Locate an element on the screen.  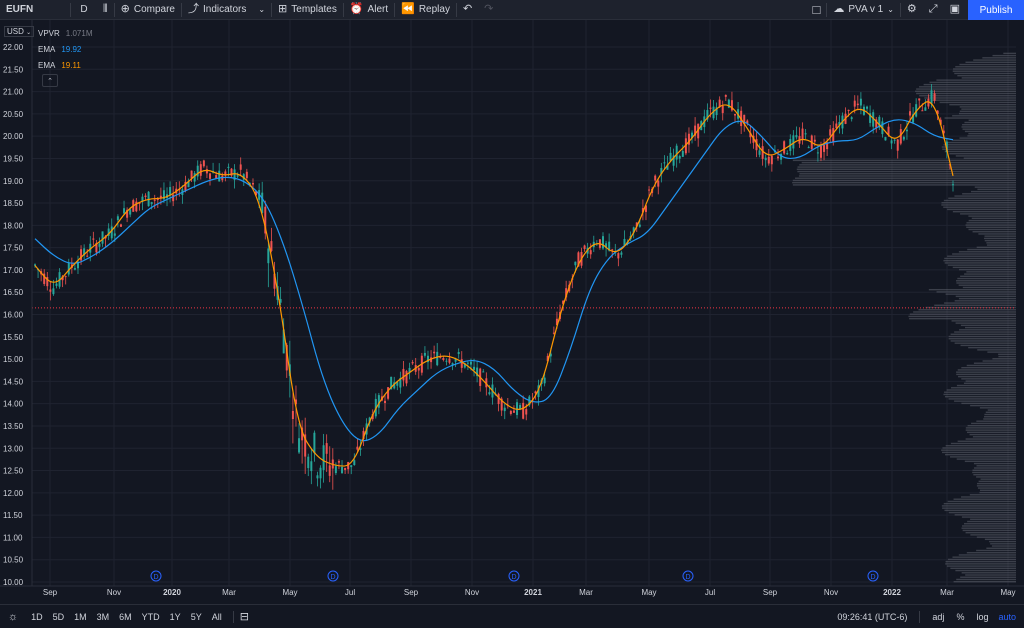
auto-toggle: auto is located at coordinates (1007, 616).